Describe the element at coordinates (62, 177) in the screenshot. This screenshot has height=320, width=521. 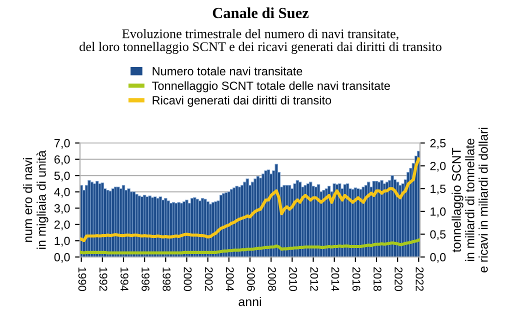
I see `y-tick-label: 5,0` at that location.